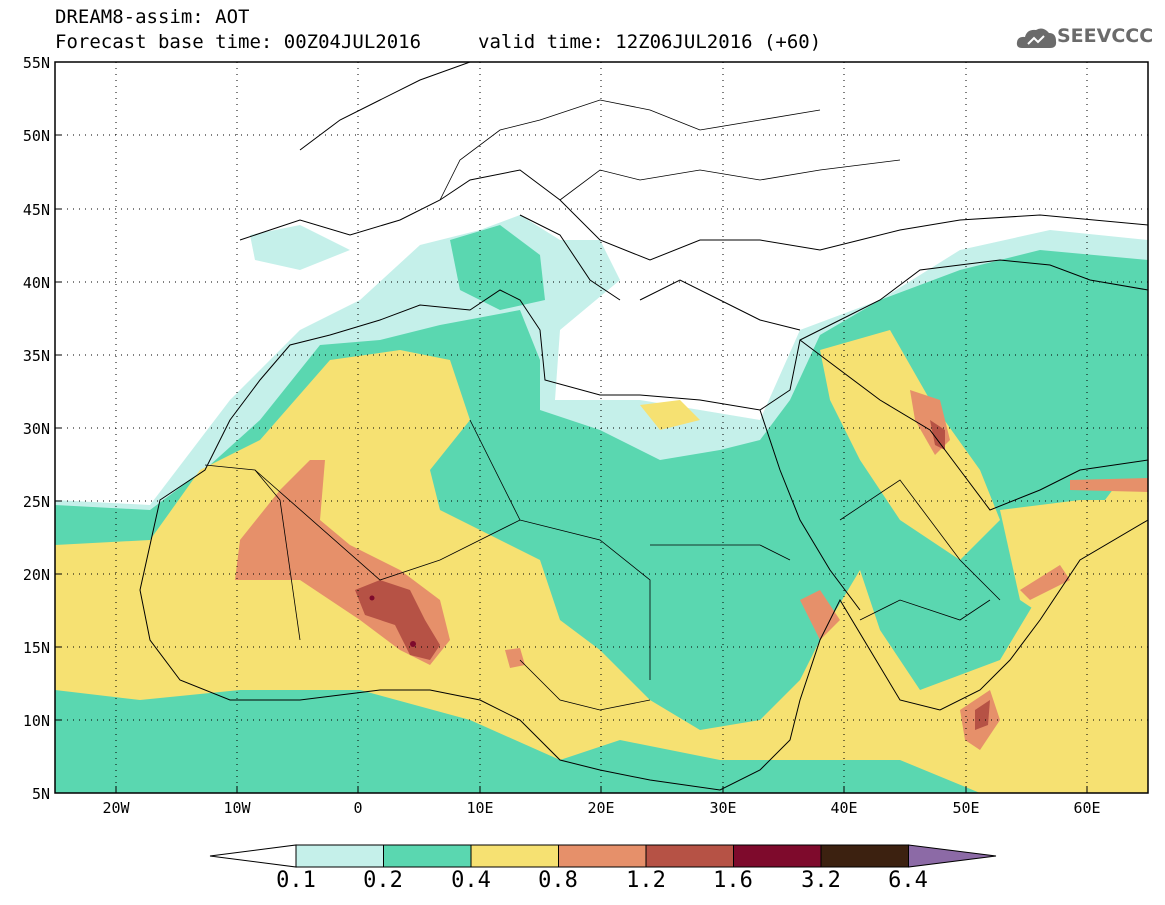 The width and height of the screenshot is (1165, 905). I want to click on colorbar-bin-0.1, so click(339, 856).